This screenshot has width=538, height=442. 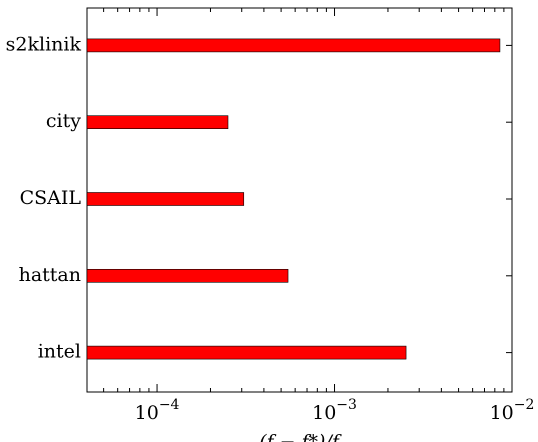 What do you see at coordinates (346, 405) in the screenshot?
I see `x-tick-exponent: −3` at bounding box center [346, 405].